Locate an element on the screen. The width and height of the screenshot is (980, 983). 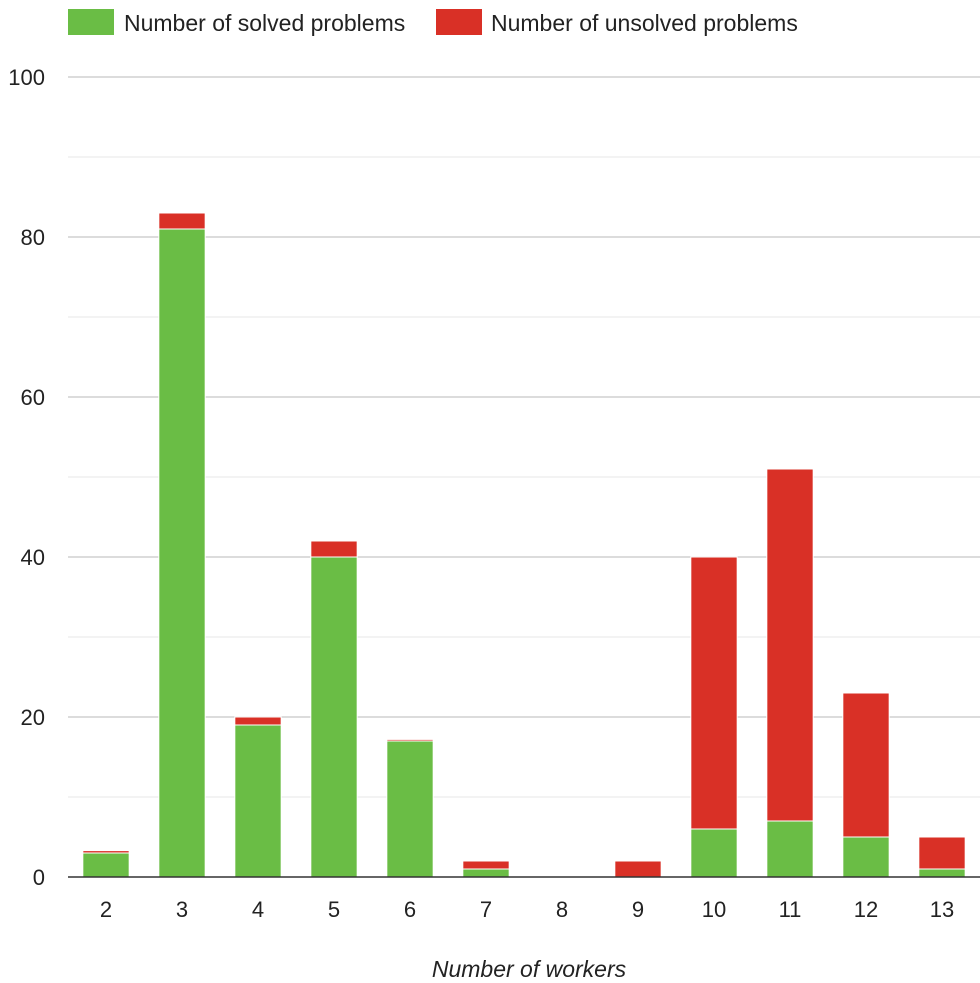
x-tick-label: 12 is located at coordinates (866, 909).